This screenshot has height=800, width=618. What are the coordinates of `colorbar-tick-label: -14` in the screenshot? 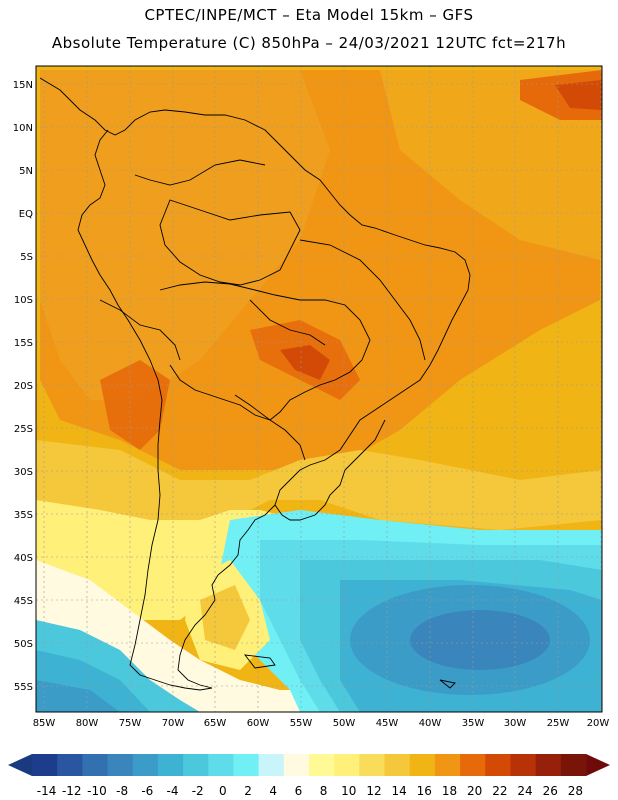 It's located at (47, 791).